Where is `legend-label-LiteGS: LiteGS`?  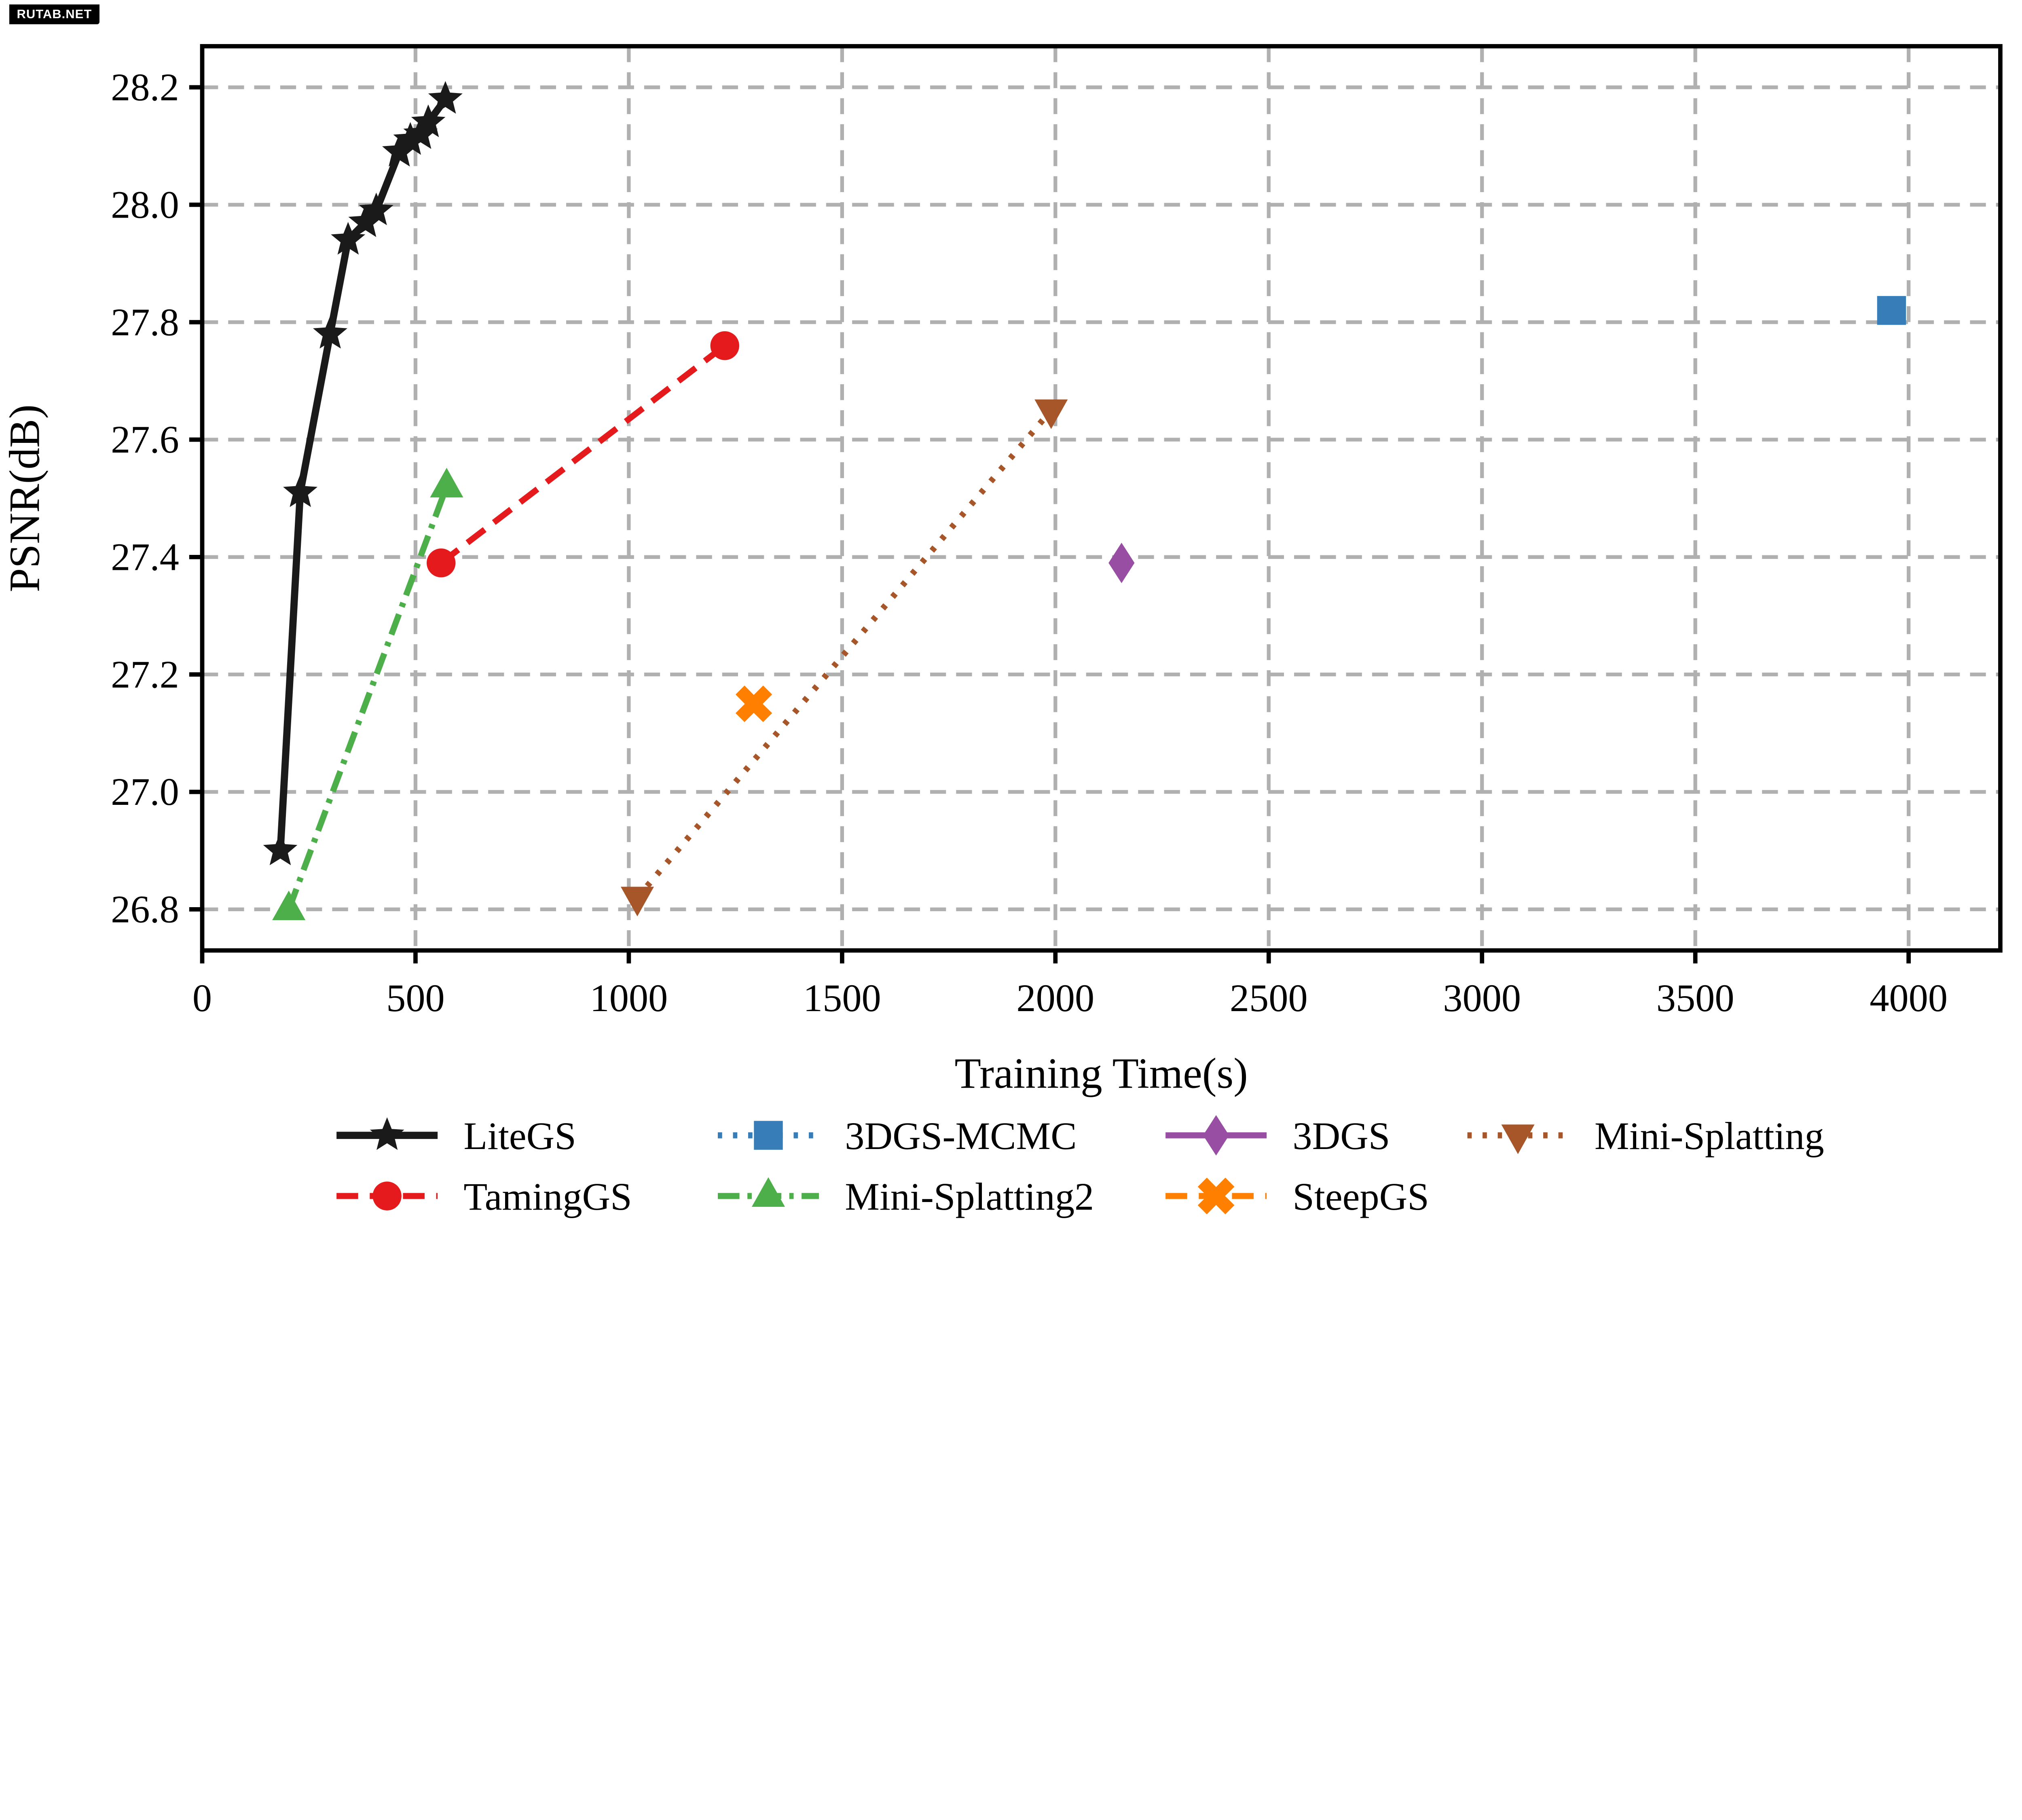 legend-label-LiteGS: LiteGS is located at coordinates (519, 1136).